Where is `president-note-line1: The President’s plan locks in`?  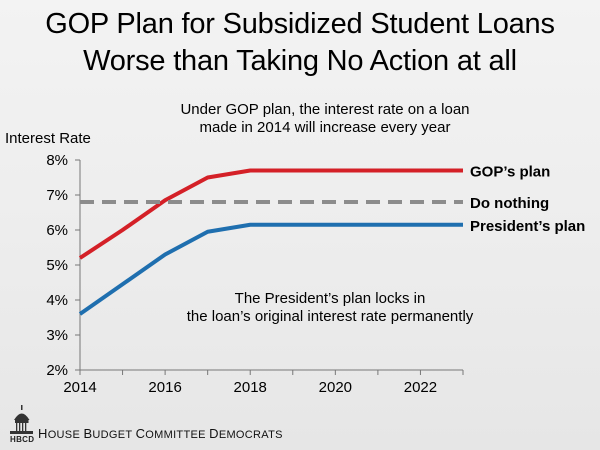 president-note-line1: The President’s plan locks in is located at coordinates (330, 298).